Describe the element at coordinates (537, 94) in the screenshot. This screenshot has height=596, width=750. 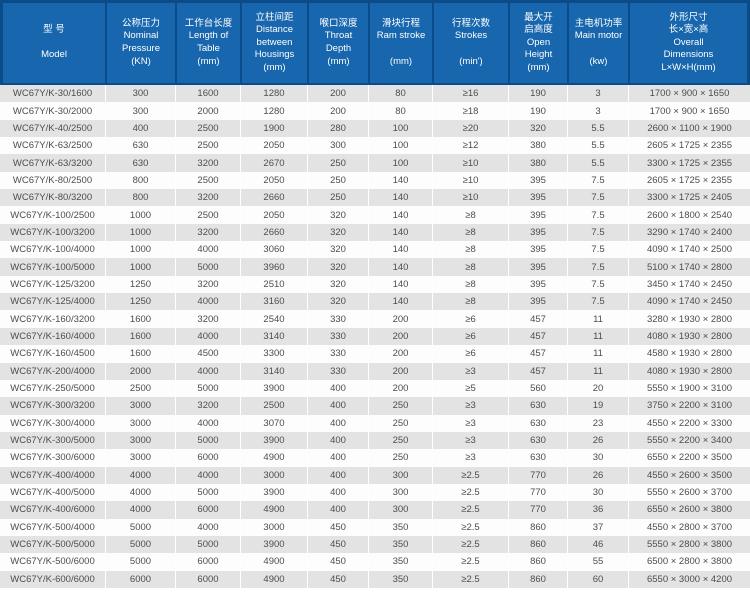
I see `value-cell: 190` at that location.